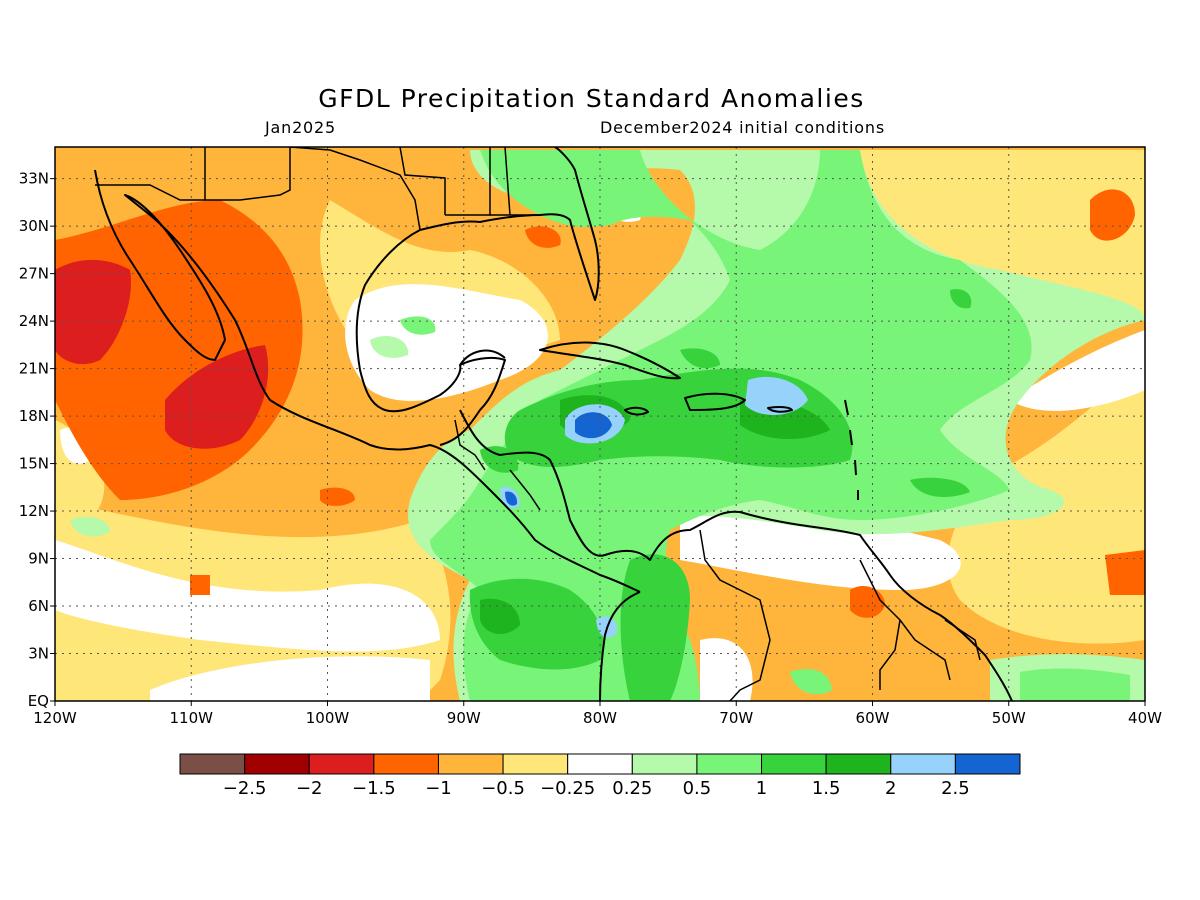 The height and width of the screenshot is (900, 1200). Describe the element at coordinates (826, 788) in the screenshot. I see `colorbar-label: 1.5` at that location.